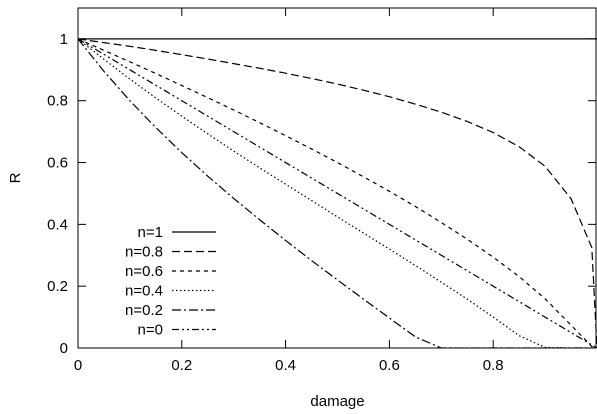 The image size is (597, 414). What do you see at coordinates (57, 163) in the screenshot?
I see `y-tick-label: 0.6` at bounding box center [57, 163].